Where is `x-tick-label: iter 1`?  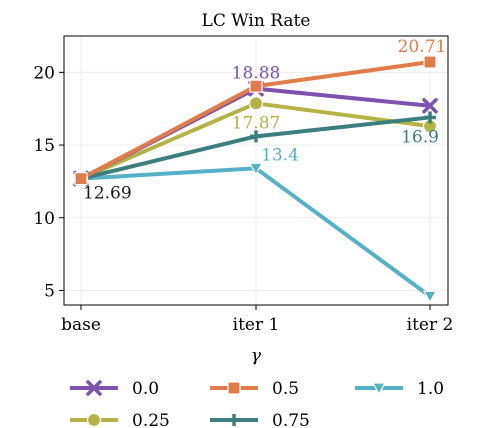 x-tick-label: iter 1 is located at coordinates (256, 325).